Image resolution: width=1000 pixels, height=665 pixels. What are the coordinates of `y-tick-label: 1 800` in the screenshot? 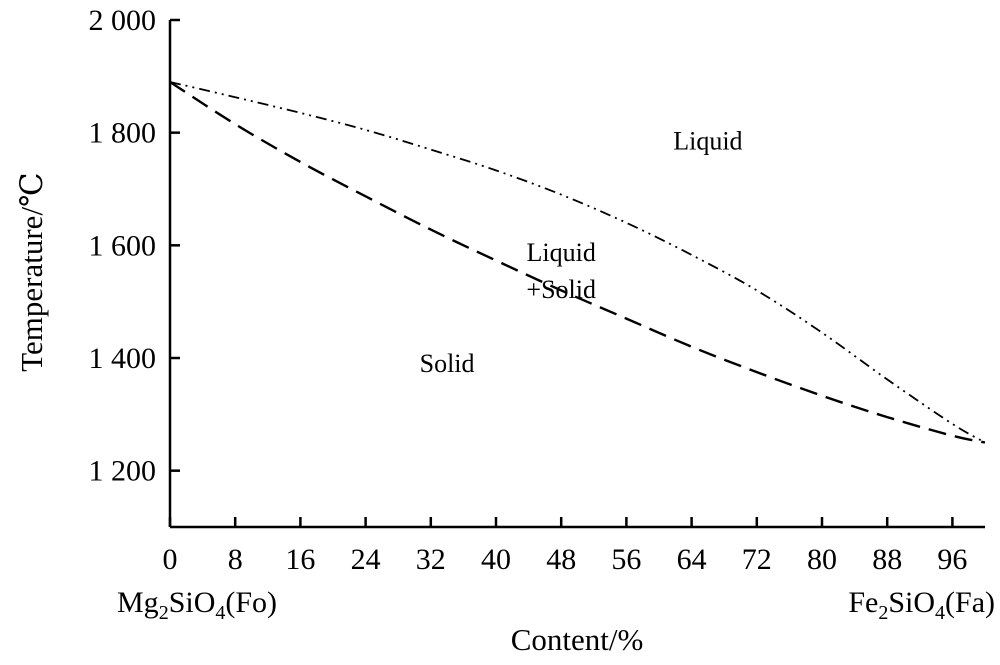 It's located at (123, 133).